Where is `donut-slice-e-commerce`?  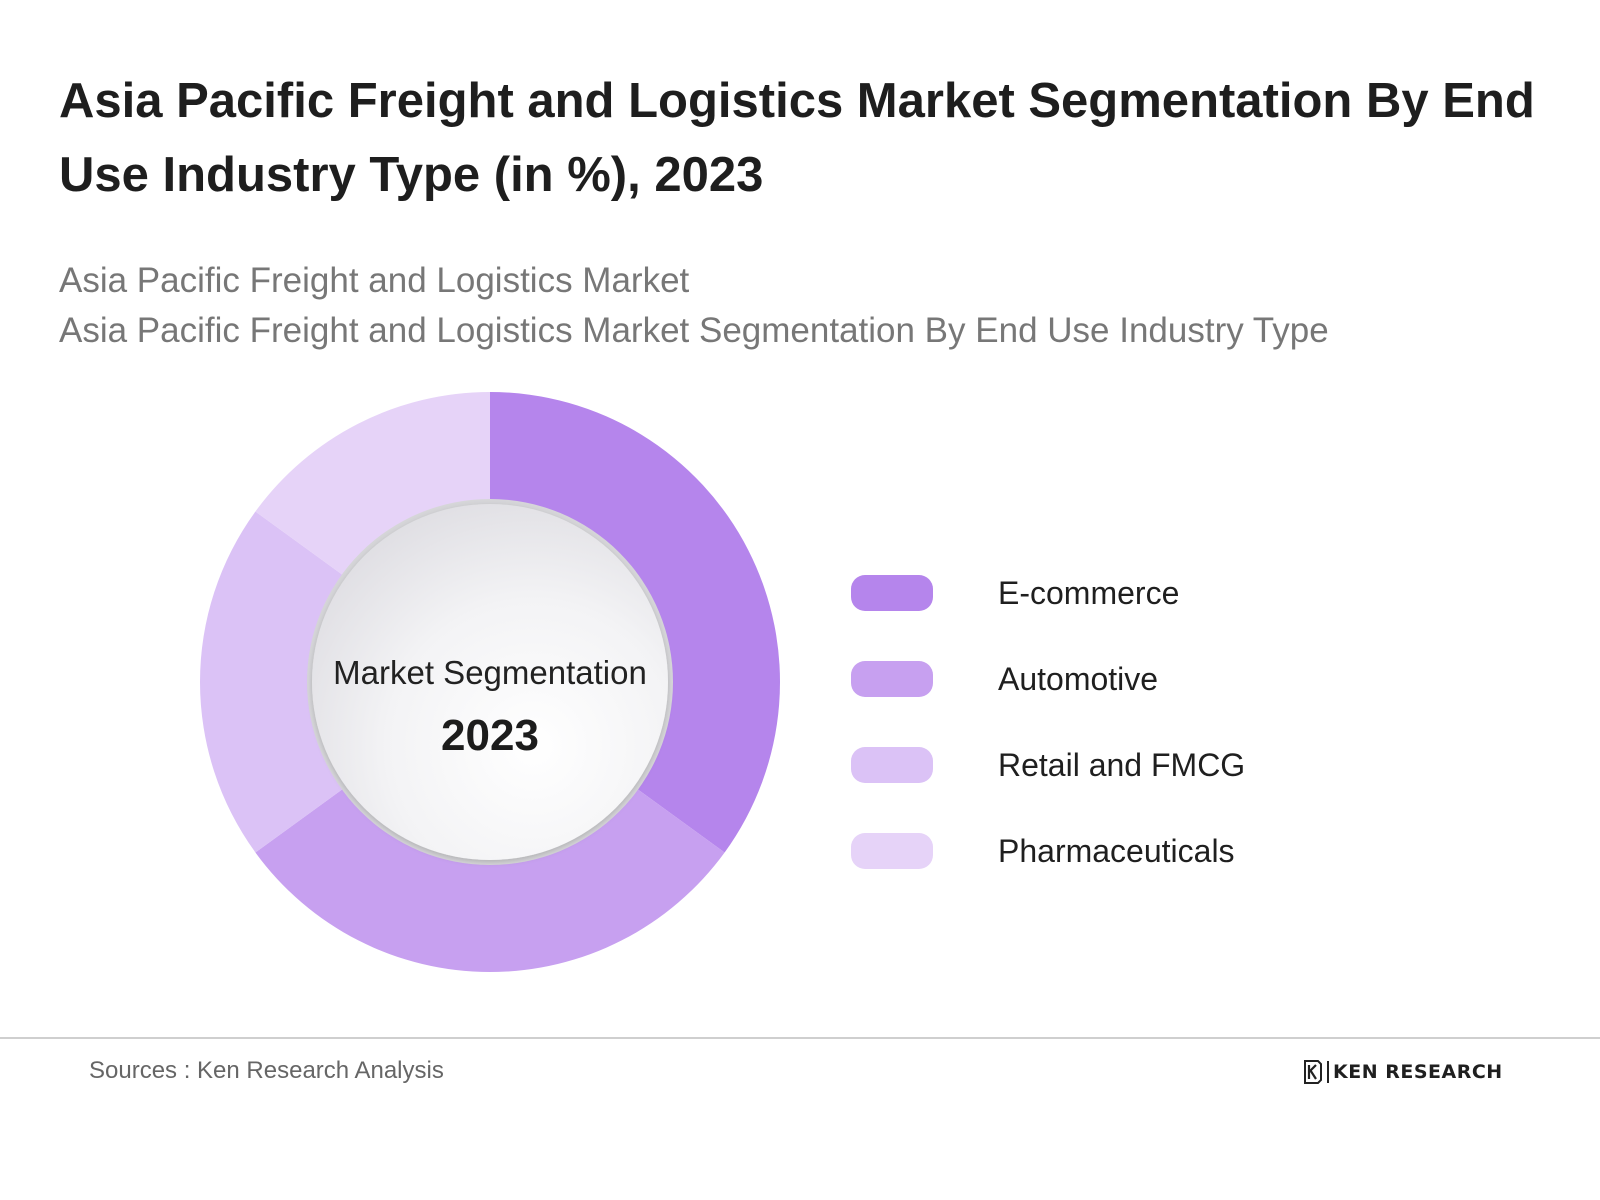
donut-slice-e-commerce is located at coordinates (635, 622).